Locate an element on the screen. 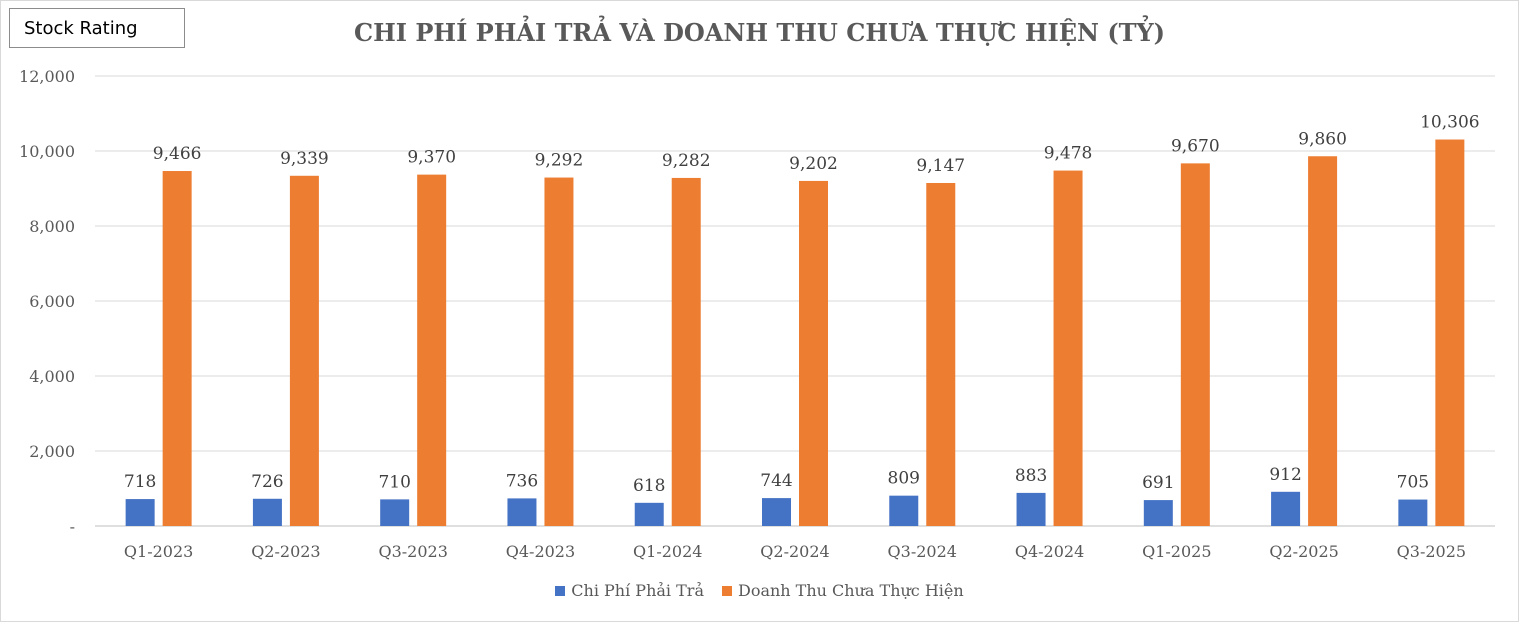 The height and width of the screenshot is (622, 1519). y-tick-label: 2,000 is located at coordinates (52, 451).